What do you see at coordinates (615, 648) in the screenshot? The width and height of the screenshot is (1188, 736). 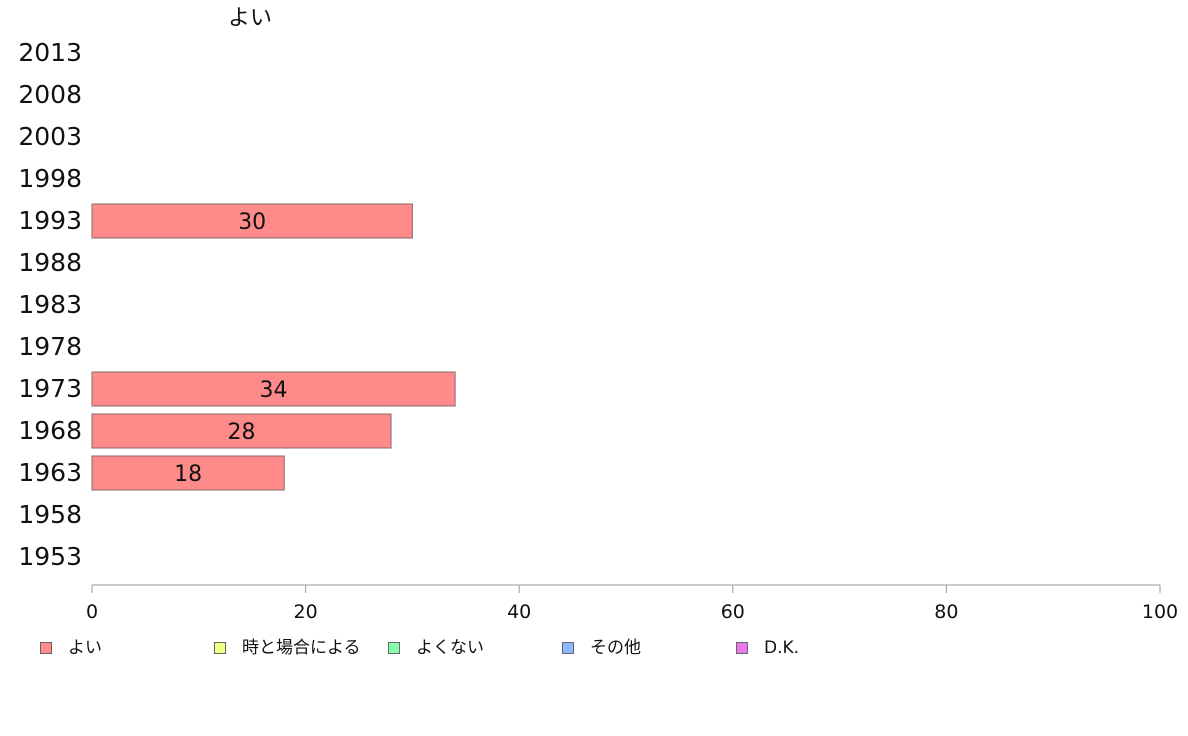 I see `legend-label: その他` at bounding box center [615, 648].